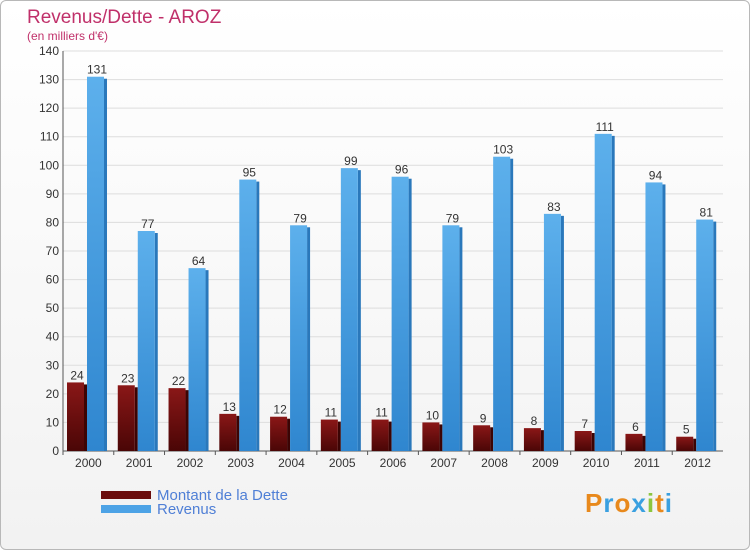 This screenshot has width=750, height=550. I want to click on y-tick-label: 50, so click(53, 308).